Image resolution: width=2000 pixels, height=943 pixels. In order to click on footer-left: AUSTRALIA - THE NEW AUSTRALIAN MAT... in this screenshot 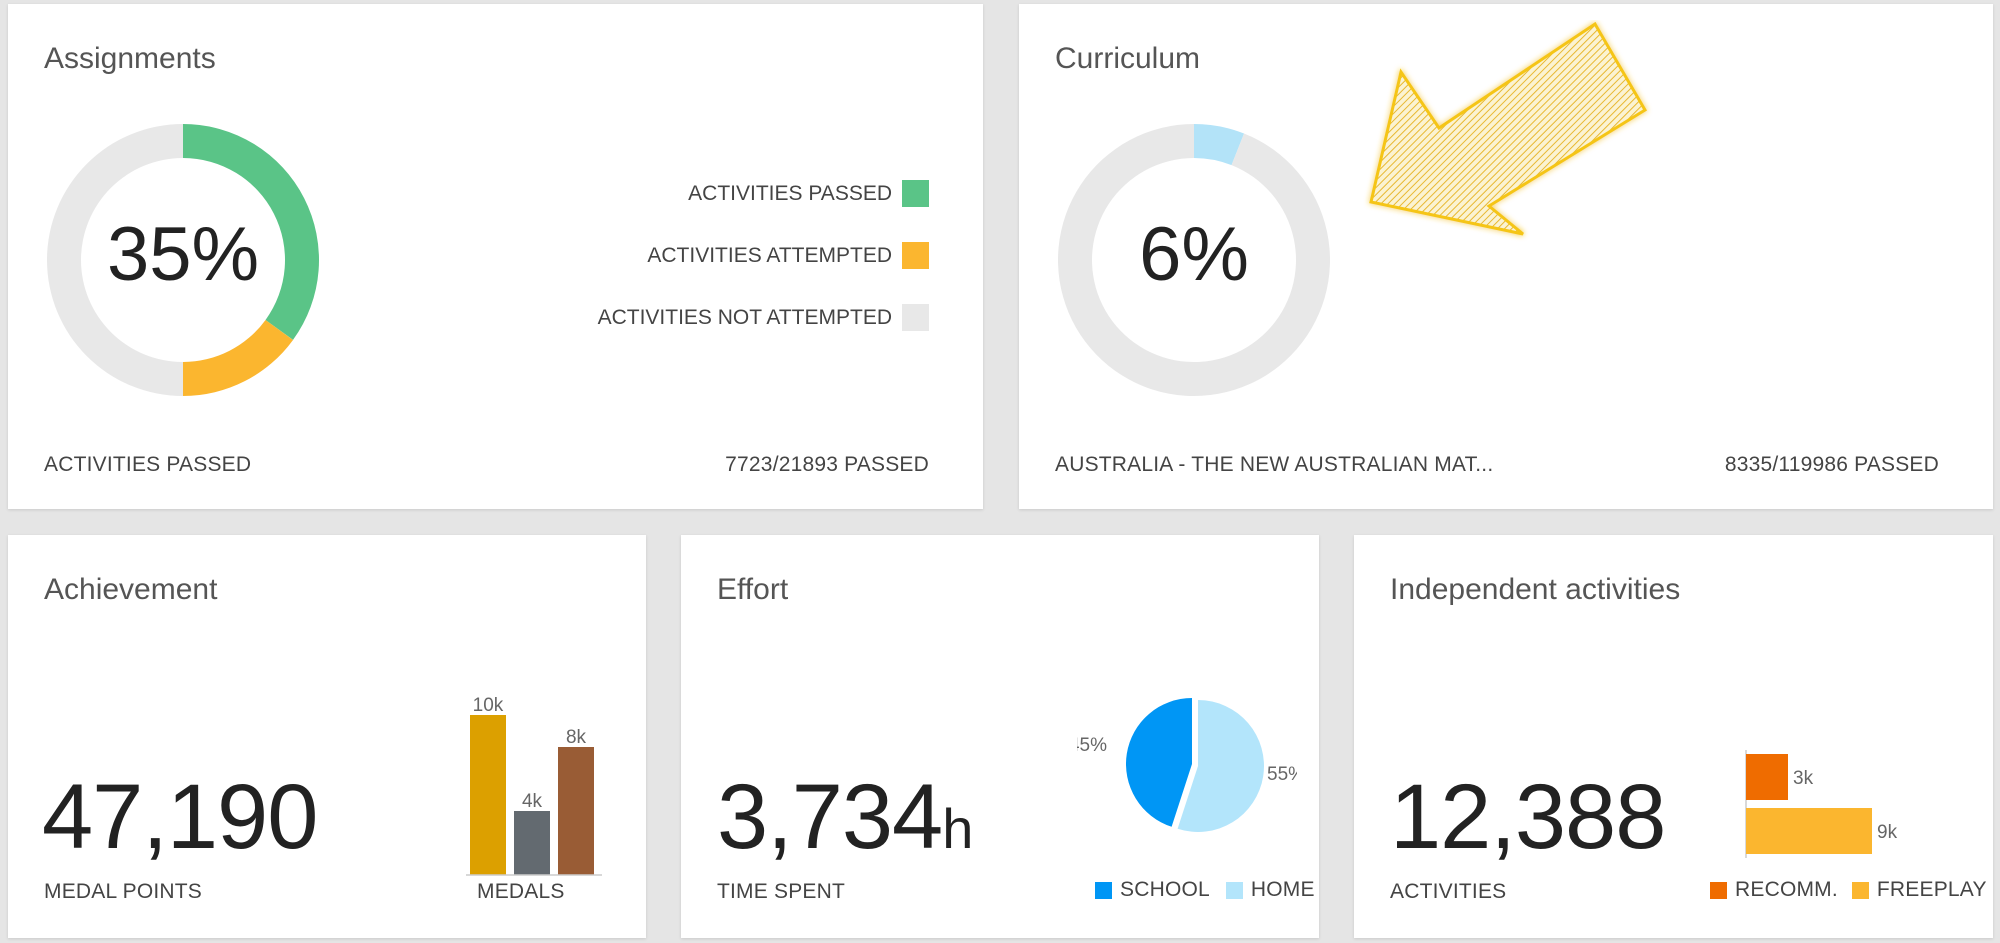, I will do `click(1274, 464)`.